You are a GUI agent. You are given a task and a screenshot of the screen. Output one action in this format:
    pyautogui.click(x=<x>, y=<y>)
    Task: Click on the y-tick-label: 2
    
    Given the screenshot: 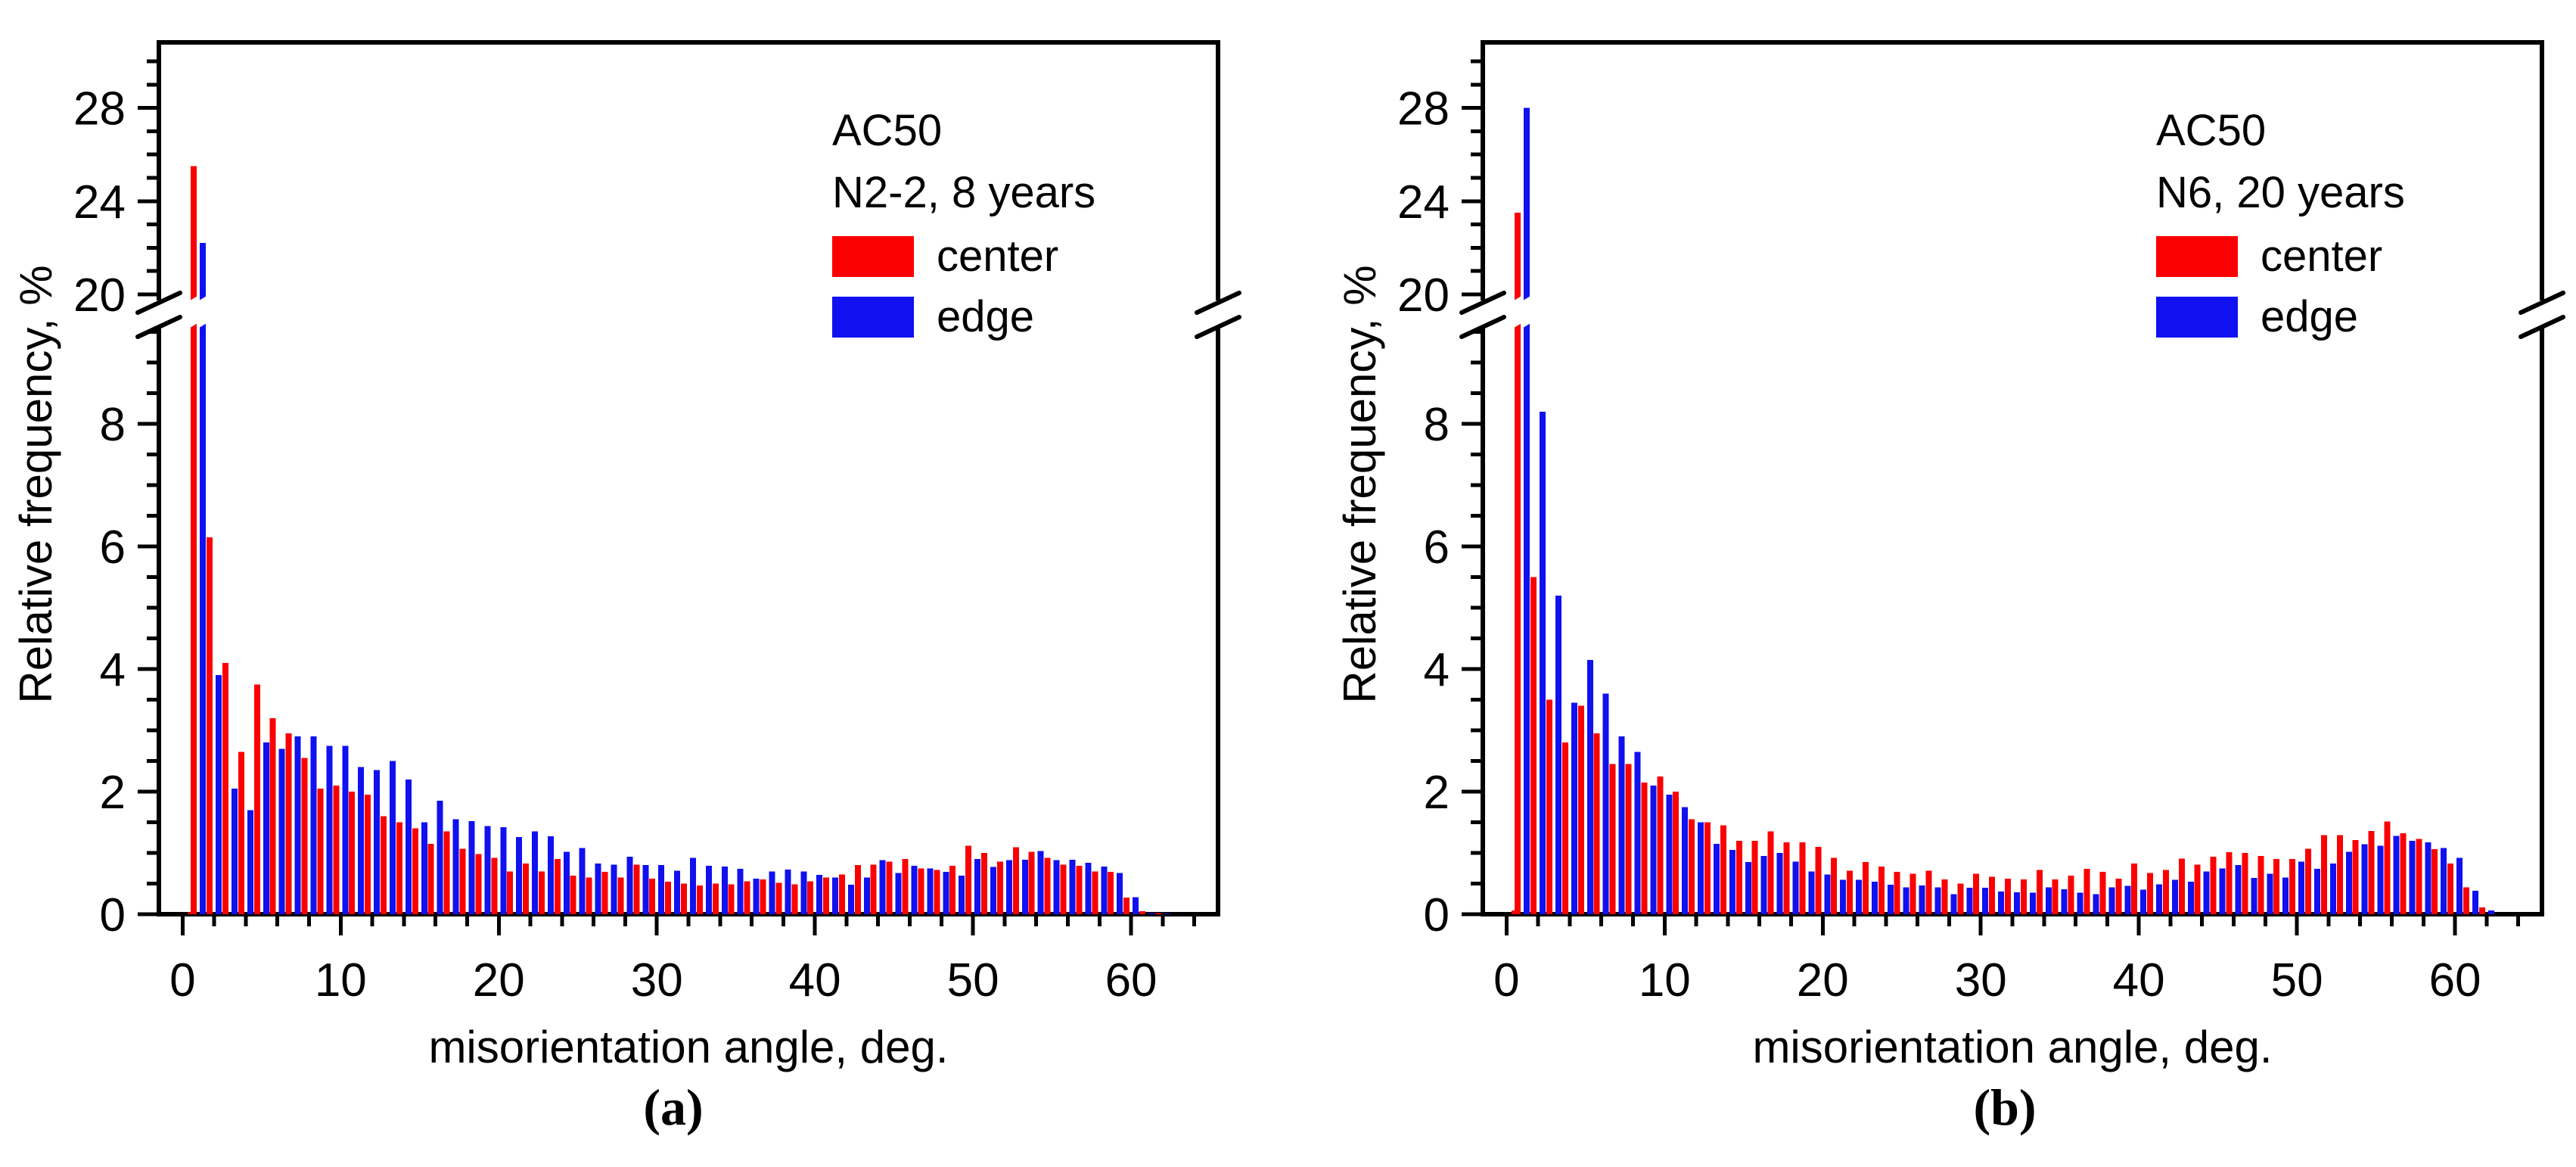 What is the action you would take?
    pyautogui.click(x=113, y=793)
    